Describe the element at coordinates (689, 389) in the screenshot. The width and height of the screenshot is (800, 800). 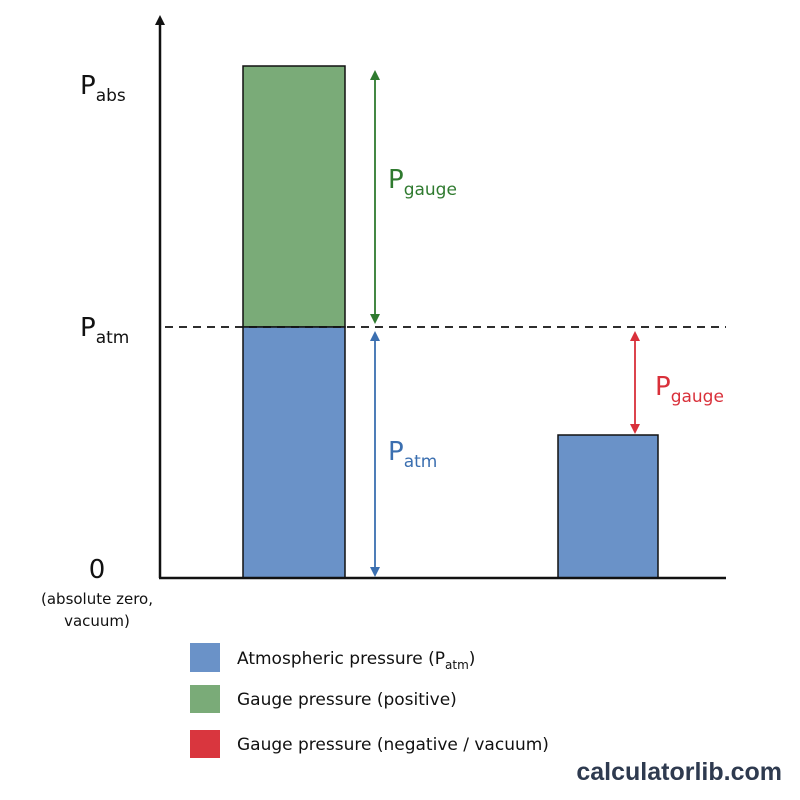
I see `vacuum-annotation: Pgauge` at that location.